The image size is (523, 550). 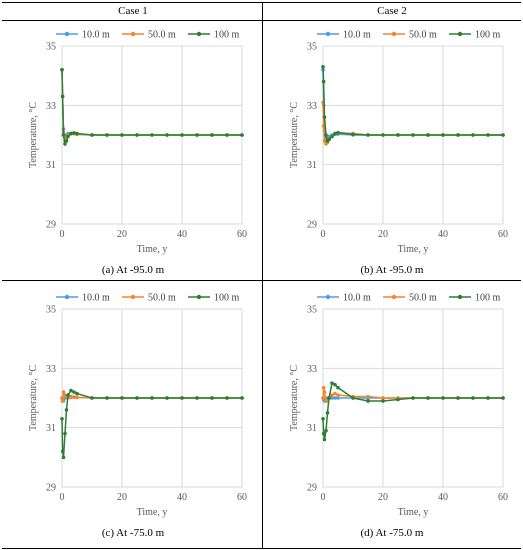 I want to click on caption-c: (c) At -75.0 m, so click(x=133, y=533).